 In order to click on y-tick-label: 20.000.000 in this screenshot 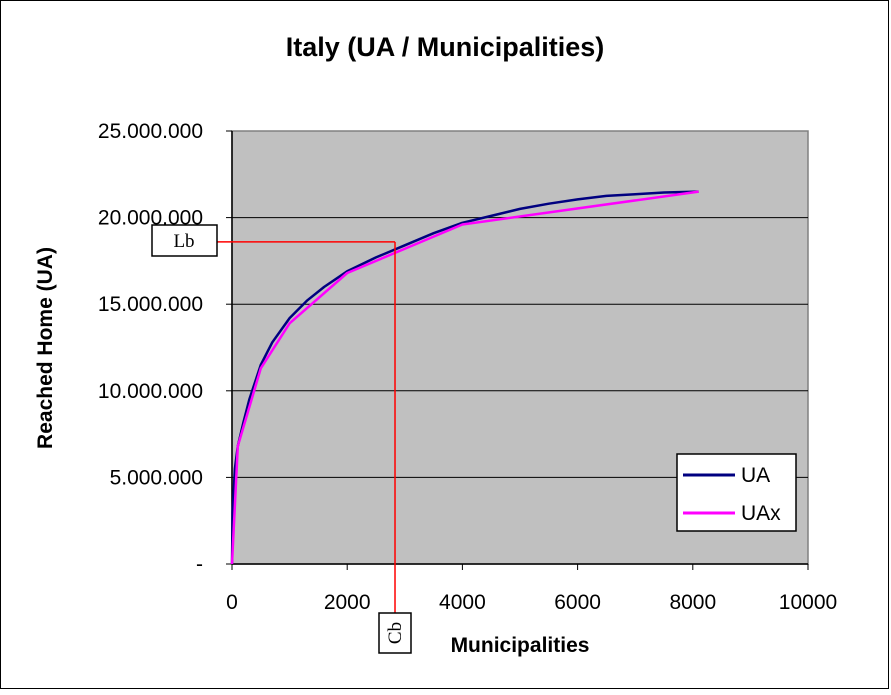, I will do `click(150, 218)`.